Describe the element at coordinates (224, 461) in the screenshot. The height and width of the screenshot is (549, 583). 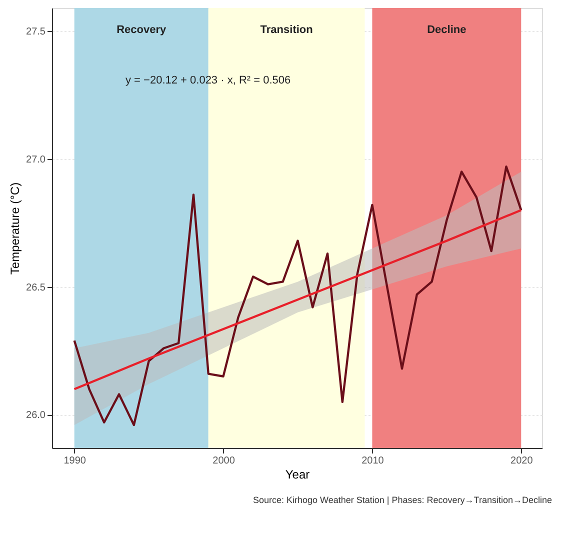
I see `x-tick-label: 2000` at that location.